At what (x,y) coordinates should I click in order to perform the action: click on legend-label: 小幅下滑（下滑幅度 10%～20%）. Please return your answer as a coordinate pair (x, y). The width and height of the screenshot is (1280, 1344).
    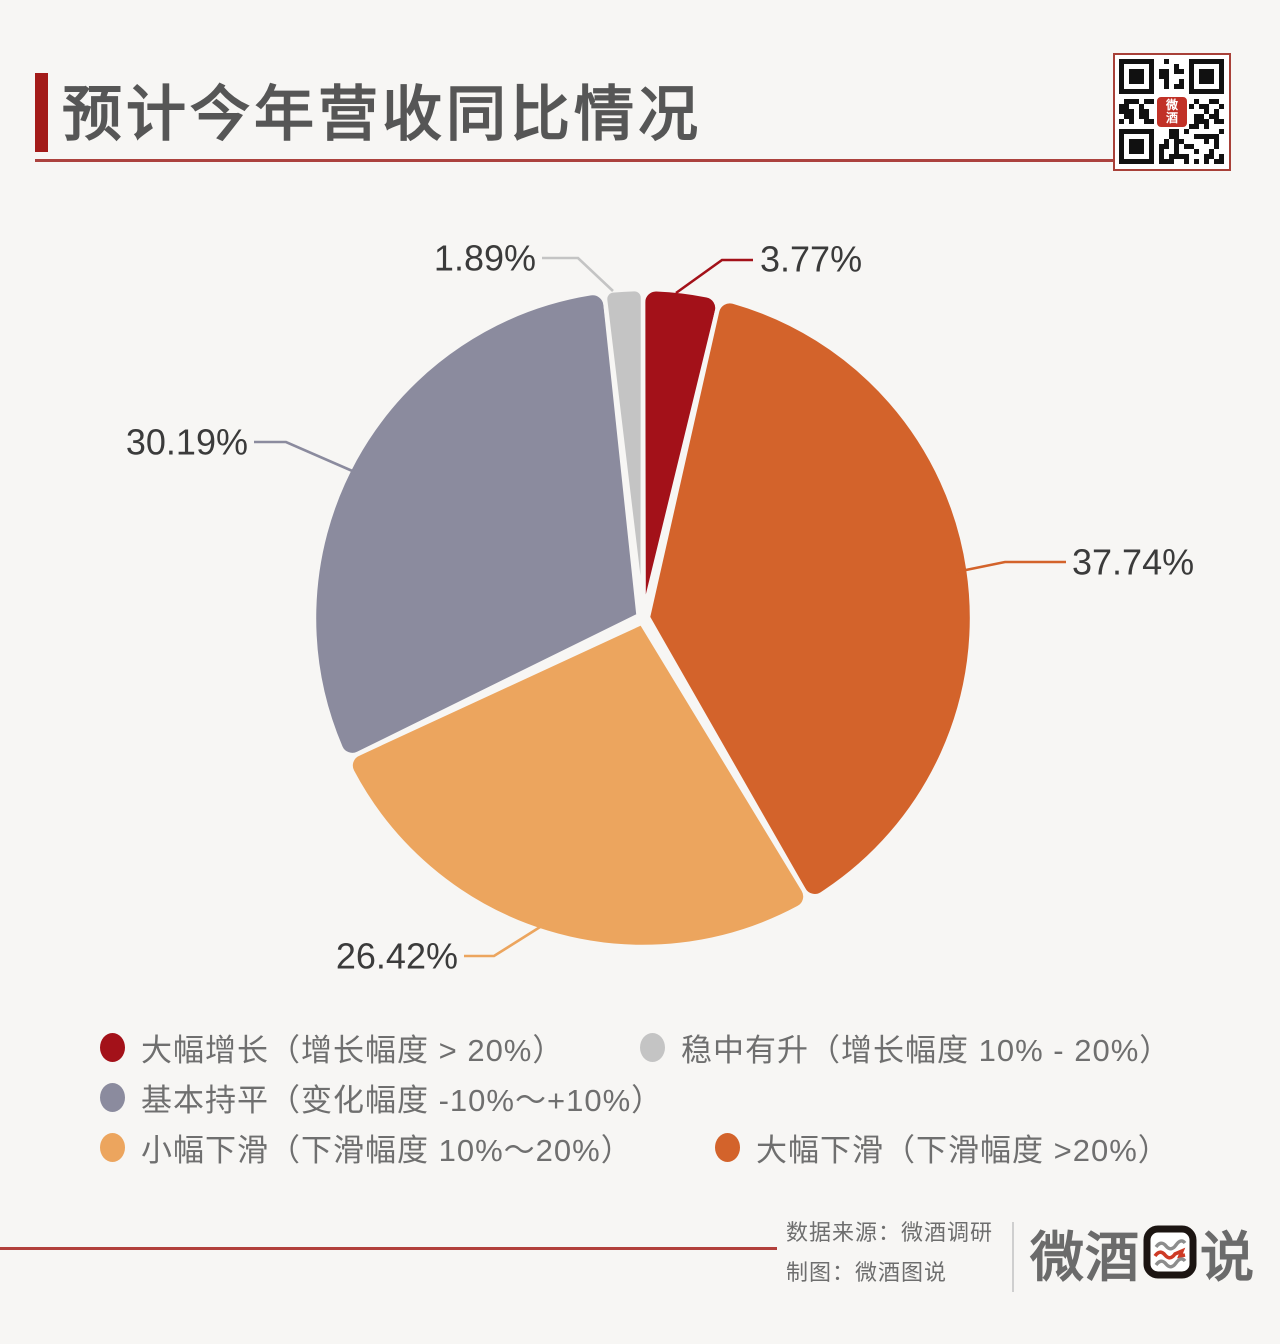
    Looking at the image, I should click on (387, 1150).